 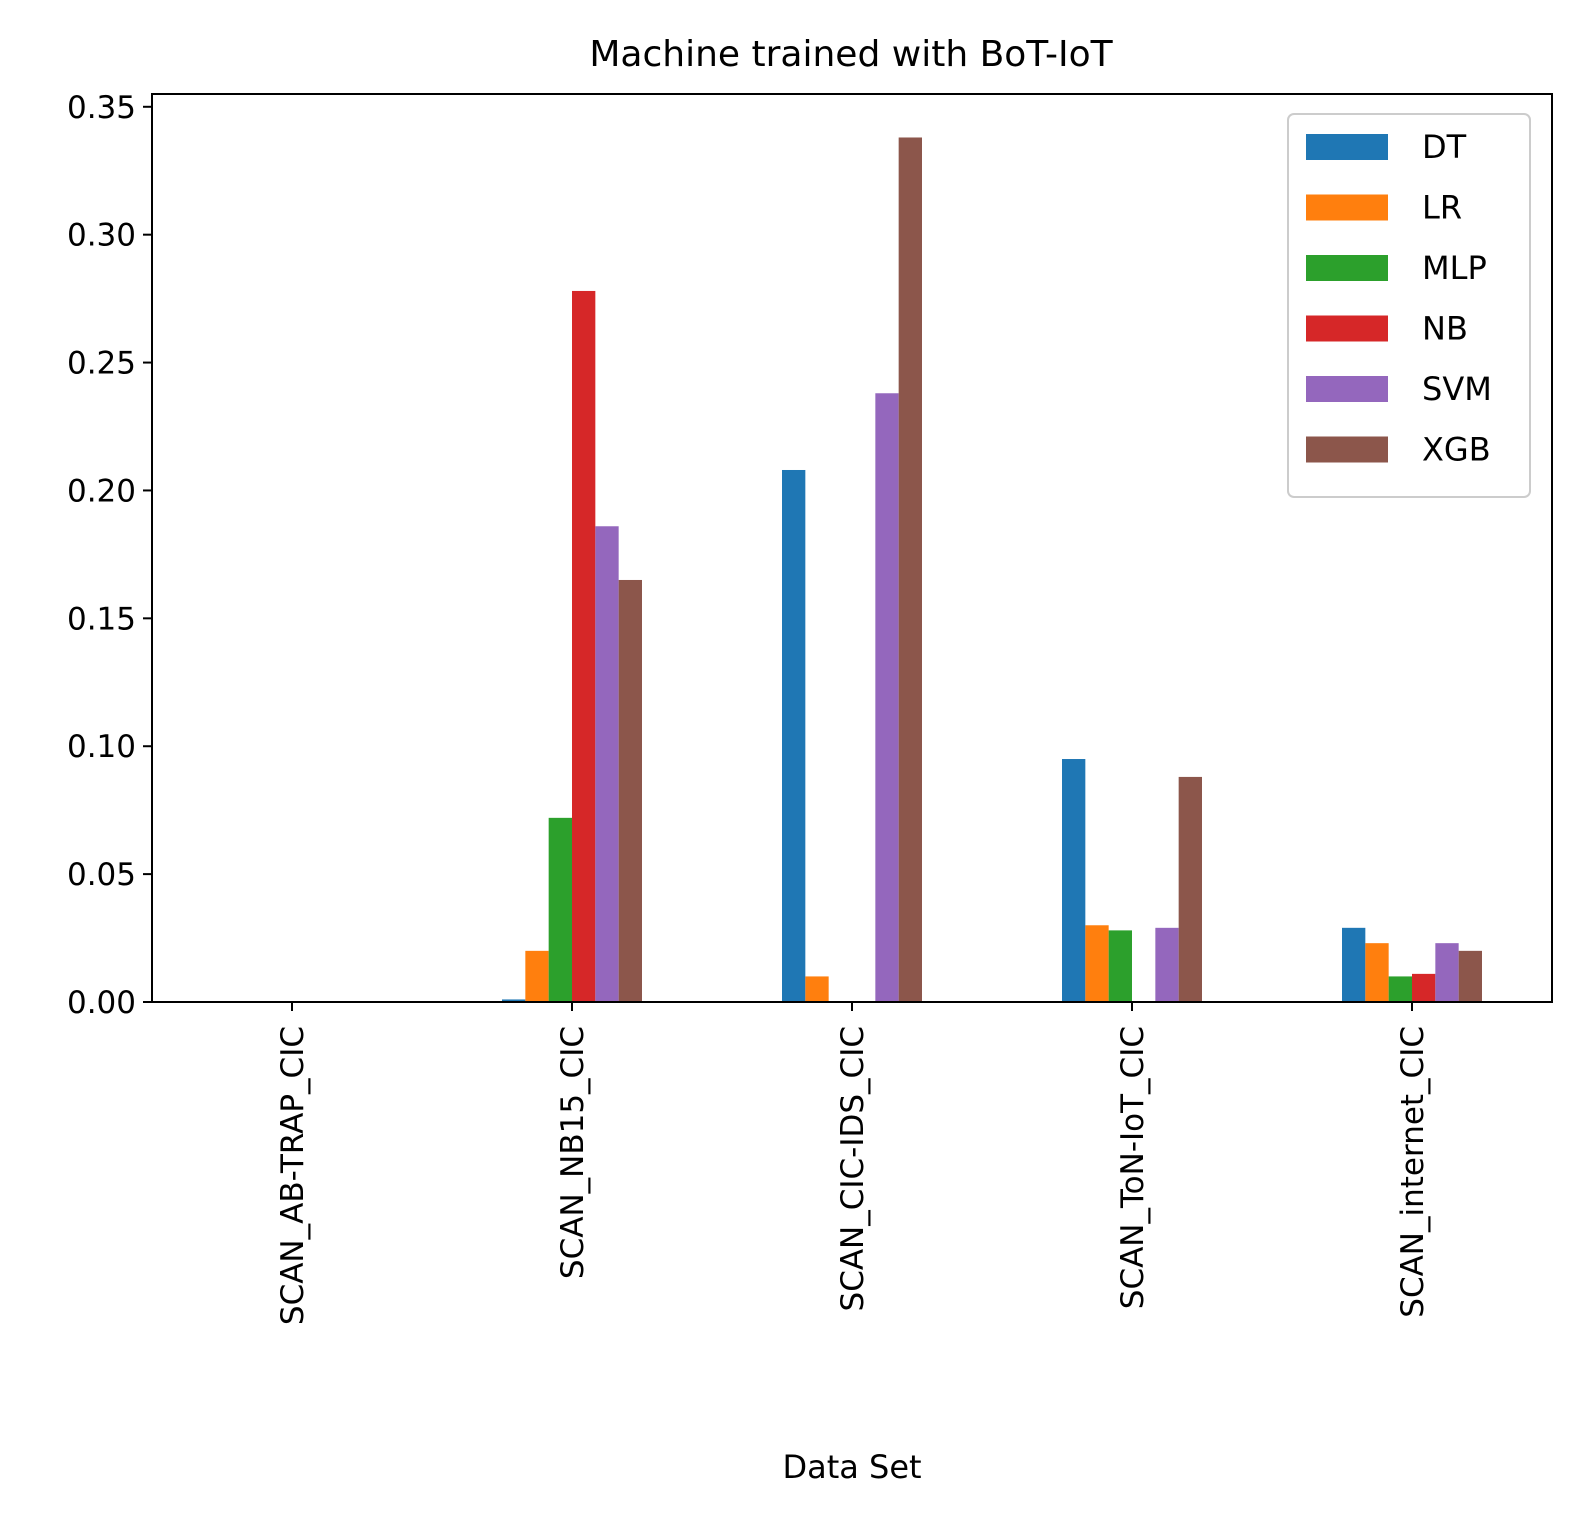 What do you see at coordinates (573, 1152) in the screenshot?
I see `x-tick-label: SCAN_NB15_CIC` at bounding box center [573, 1152].